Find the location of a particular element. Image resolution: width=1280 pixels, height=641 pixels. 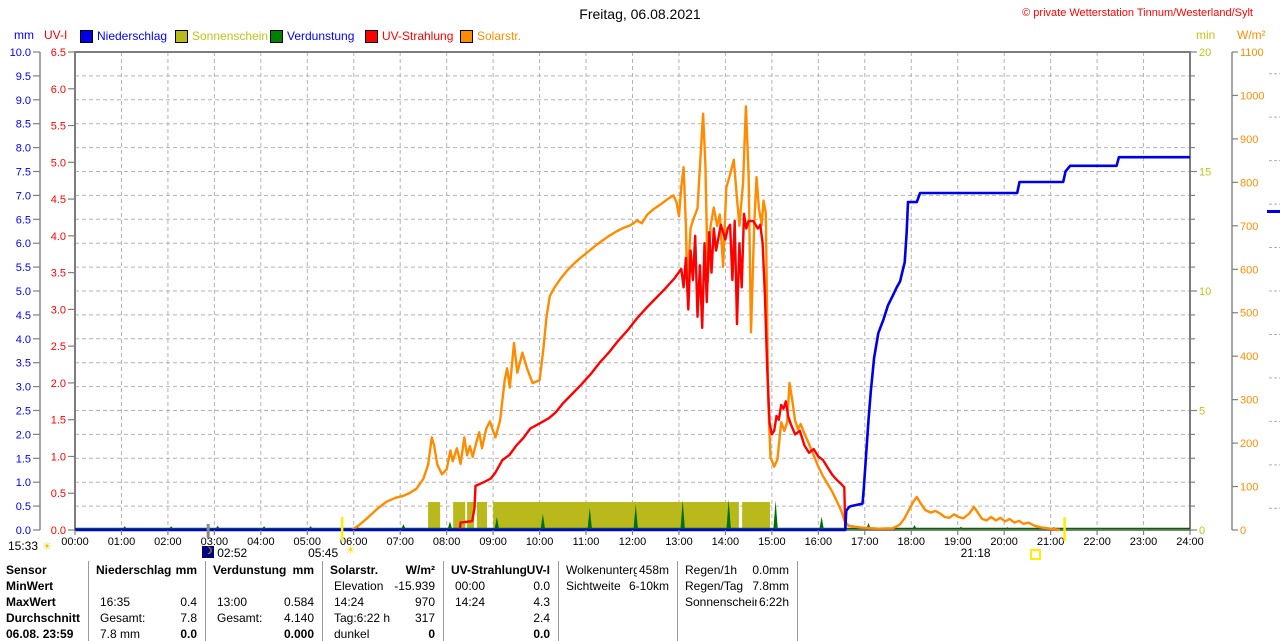

legend-label: Verdunstung is located at coordinates (321, 36).